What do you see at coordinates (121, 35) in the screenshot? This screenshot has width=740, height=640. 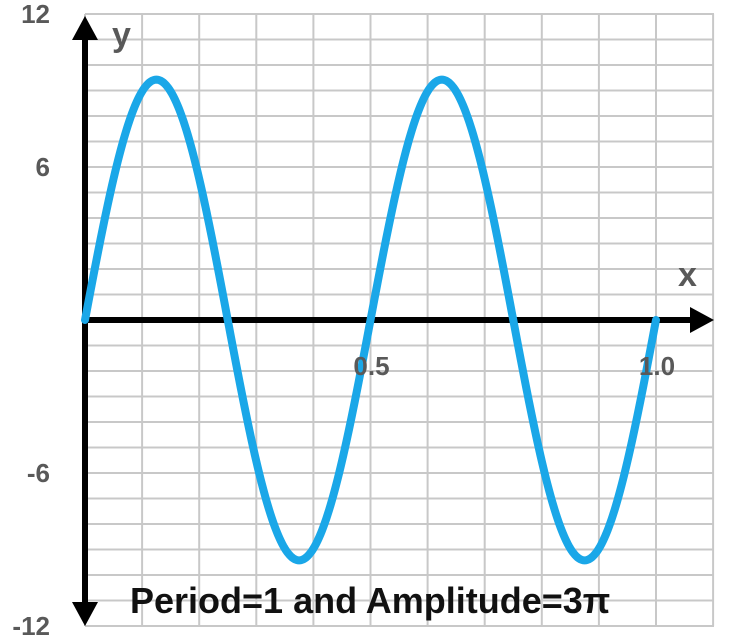 I see `y-axis-label: y` at bounding box center [121, 35].